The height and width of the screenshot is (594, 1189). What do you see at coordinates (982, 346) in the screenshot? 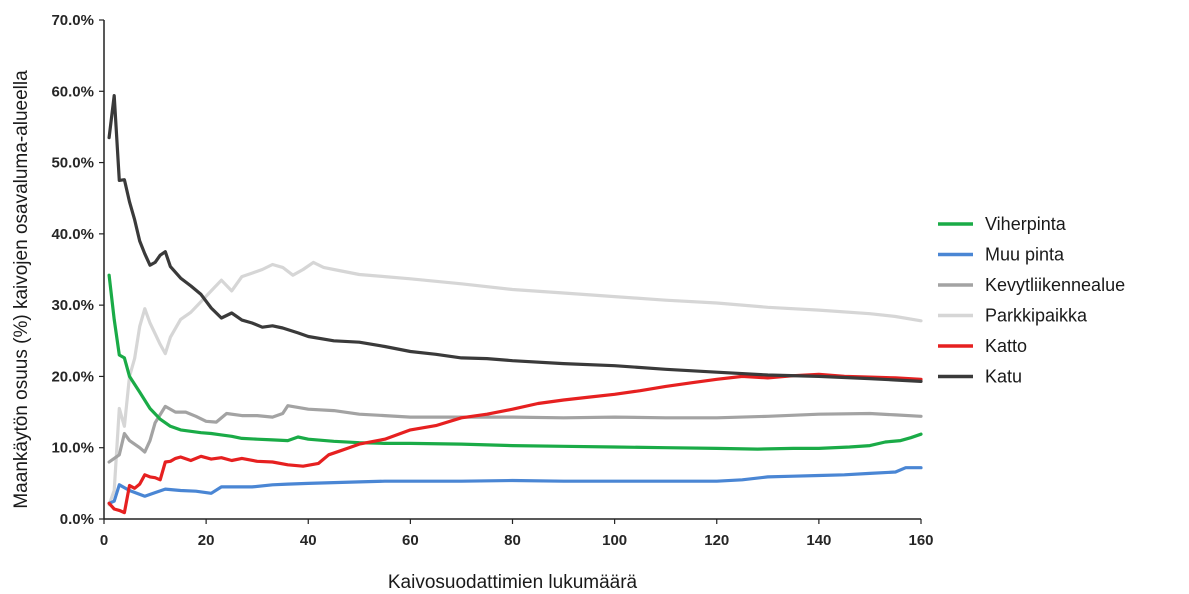
I see `legend-item-katto: Katto` at bounding box center [982, 346].